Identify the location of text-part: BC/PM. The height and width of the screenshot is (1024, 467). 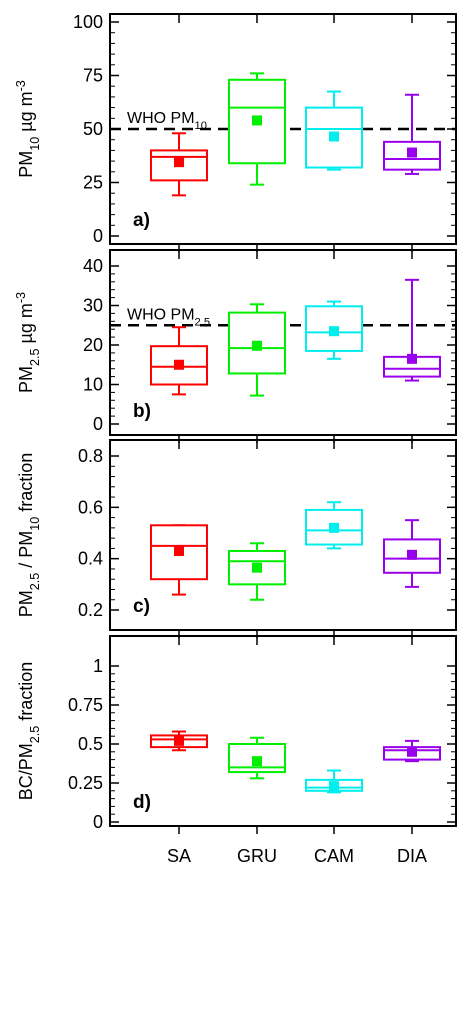
(26, 771).